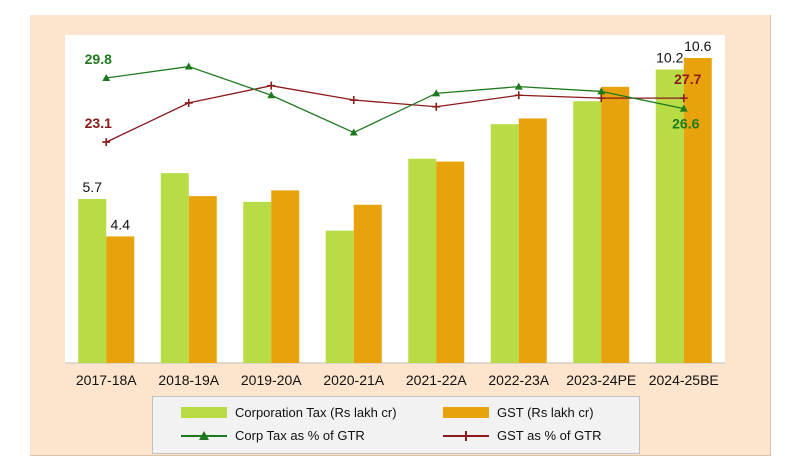 The height and width of the screenshot is (470, 800). Describe the element at coordinates (92, 281) in the screenshot. I see `bar-corp-tax-2017-18A` at that location.